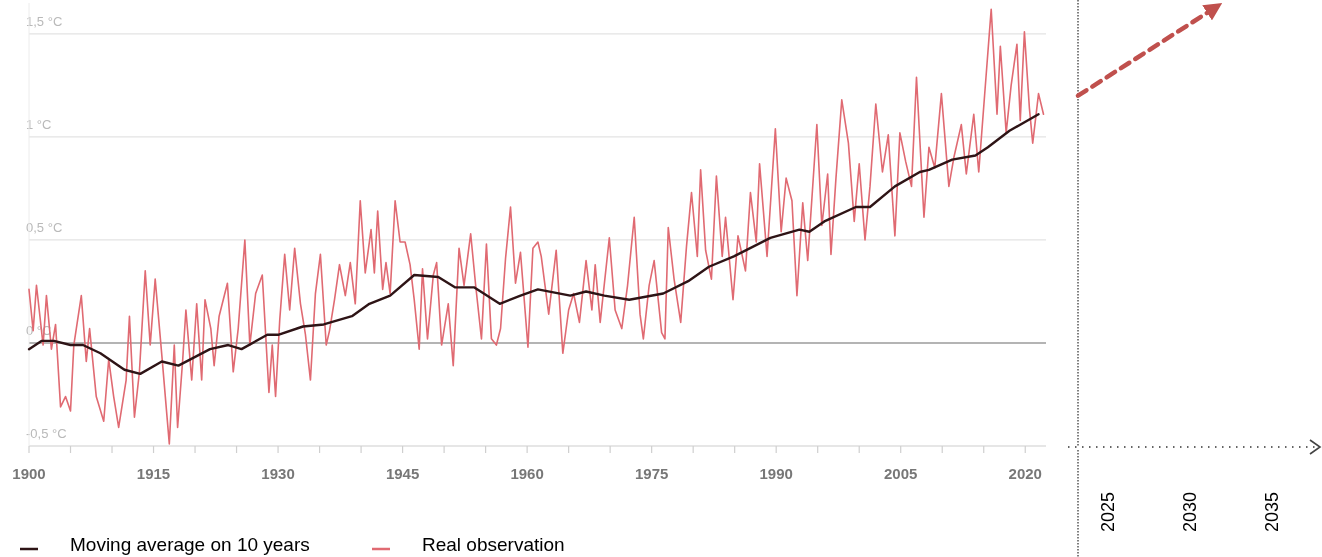 This screenshot has width=1322, height=557. What do you see at coordinates (190, 544) in the screenshot?
I see `legend-label: Moving average on 10 years` at bounding box center [190, 544].